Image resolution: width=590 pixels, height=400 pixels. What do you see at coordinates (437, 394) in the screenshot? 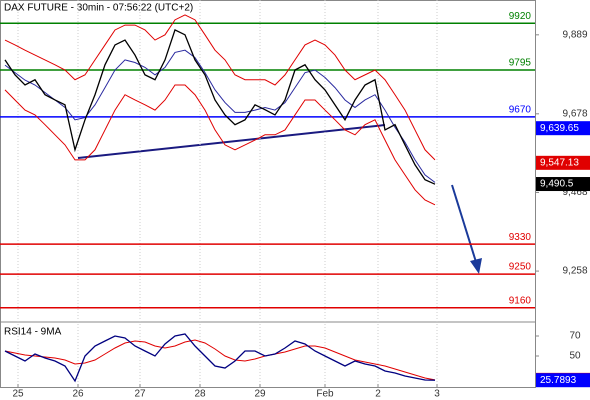
I see `x-tick-label: 3` at bounding box center [437, 394].